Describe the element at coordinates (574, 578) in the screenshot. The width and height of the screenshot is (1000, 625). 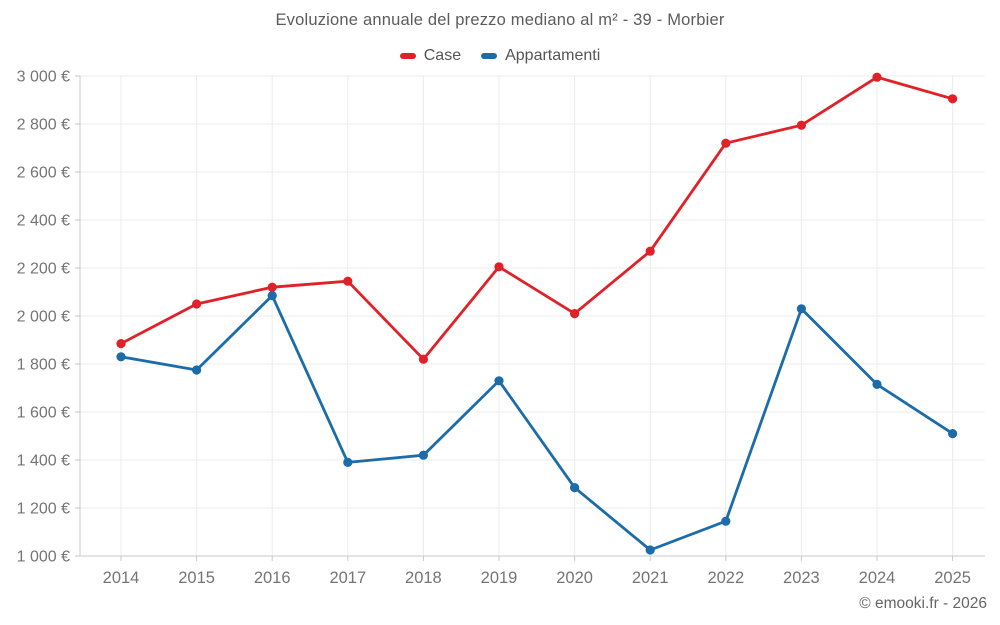
I see `x-axis-tick-label: 2020` at that location.